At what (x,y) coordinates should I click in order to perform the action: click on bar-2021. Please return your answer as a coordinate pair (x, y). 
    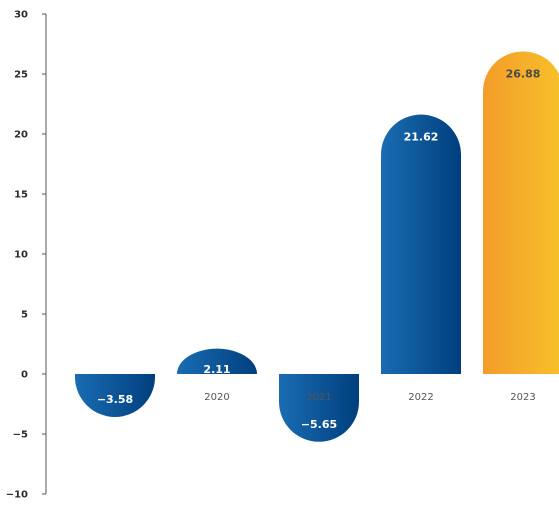
    Looking at the image, I should click on (319, 408).